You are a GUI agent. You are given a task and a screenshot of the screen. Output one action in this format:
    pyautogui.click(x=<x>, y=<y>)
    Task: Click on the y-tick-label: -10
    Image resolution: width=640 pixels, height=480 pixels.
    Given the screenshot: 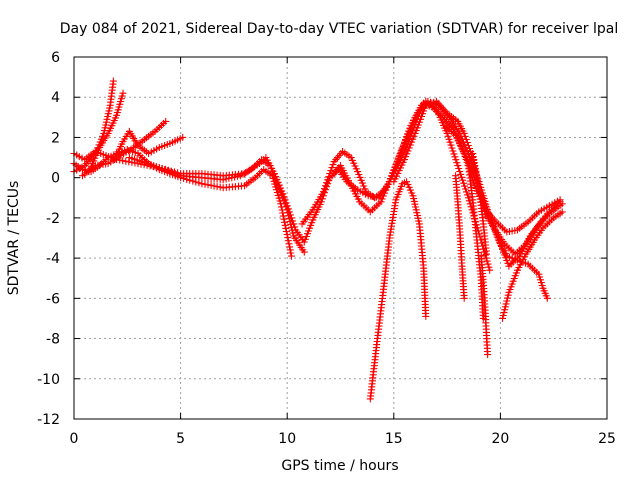 What is the action you would take?
    pyautogui.click(x=48, y=380)
    